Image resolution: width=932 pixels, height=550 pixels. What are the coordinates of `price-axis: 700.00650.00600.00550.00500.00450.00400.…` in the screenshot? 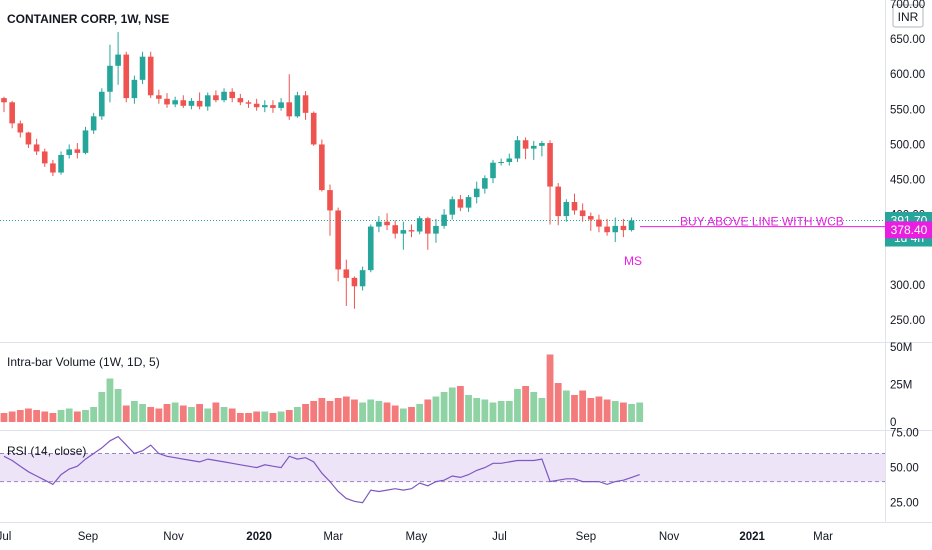 It's located at (907, 163).